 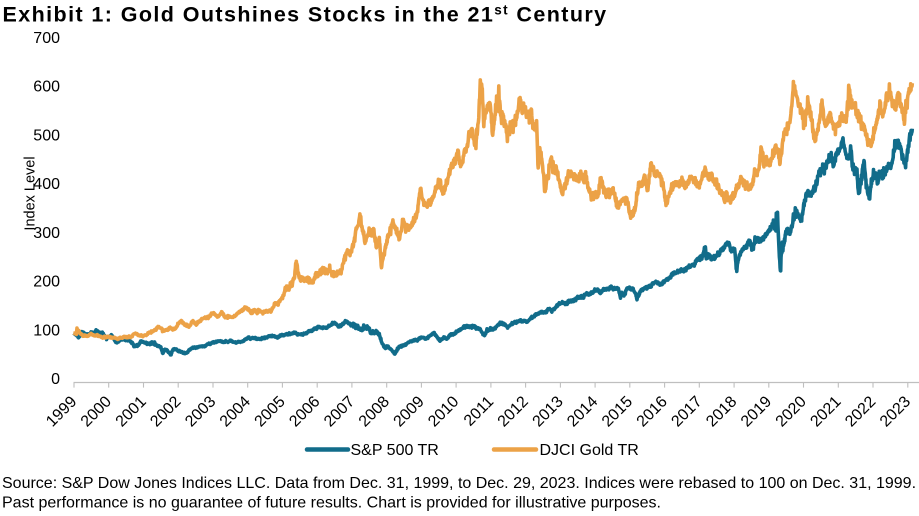 I want to click on svg-text: 700, so click(x=46, y=38).